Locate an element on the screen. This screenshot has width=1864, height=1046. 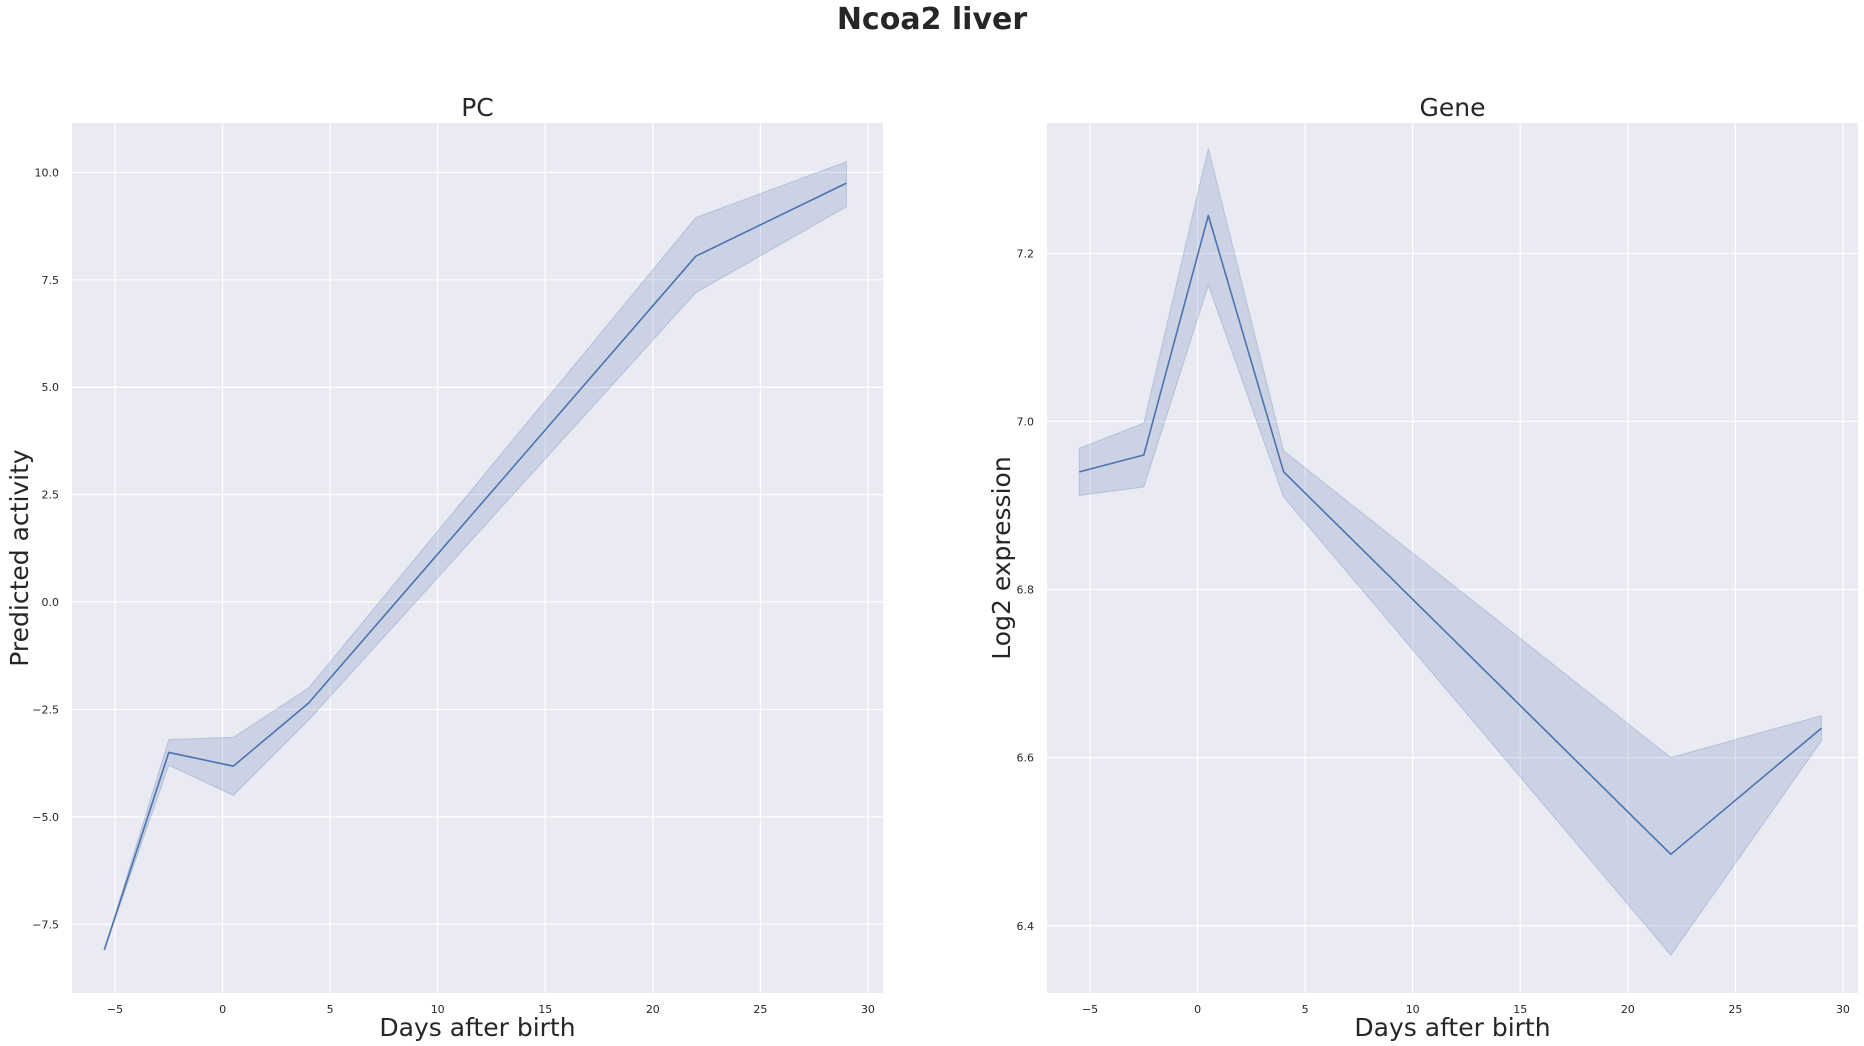
pc-y-tick-label: −5.0 is located at coordinates (45, 817).